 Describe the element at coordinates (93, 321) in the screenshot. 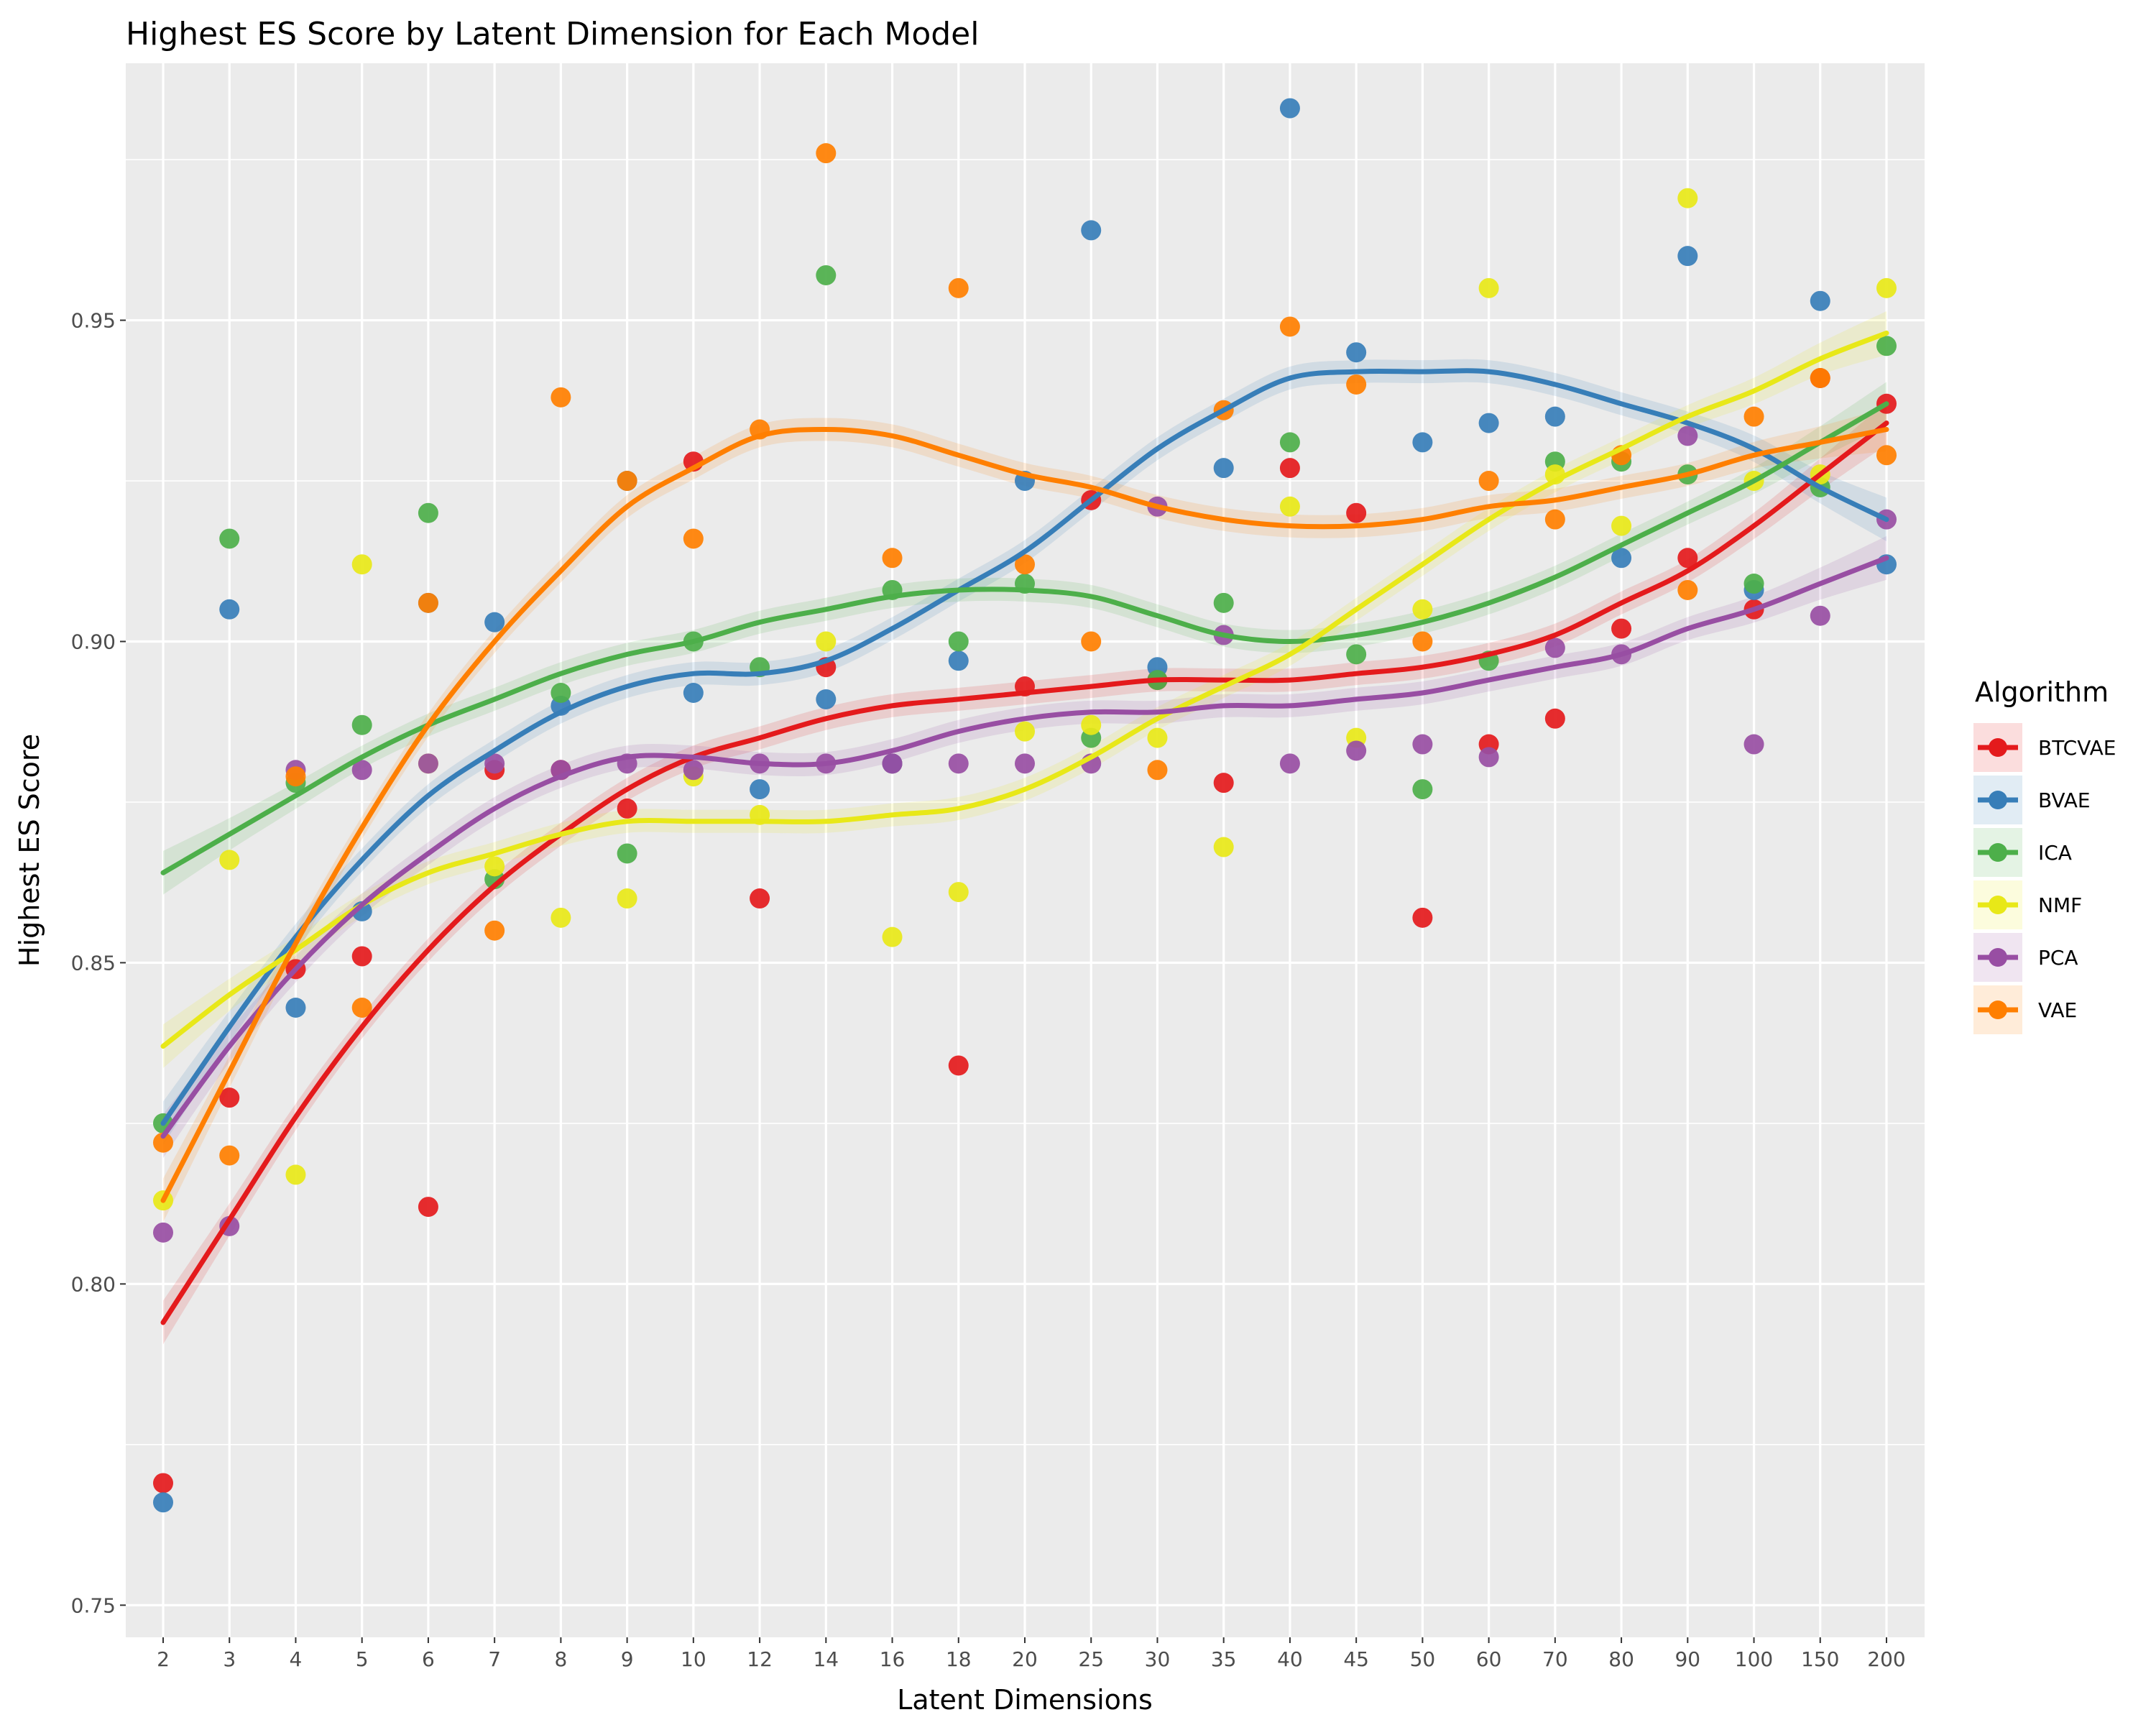

I see `y-tick-label: 0.95` at that location.